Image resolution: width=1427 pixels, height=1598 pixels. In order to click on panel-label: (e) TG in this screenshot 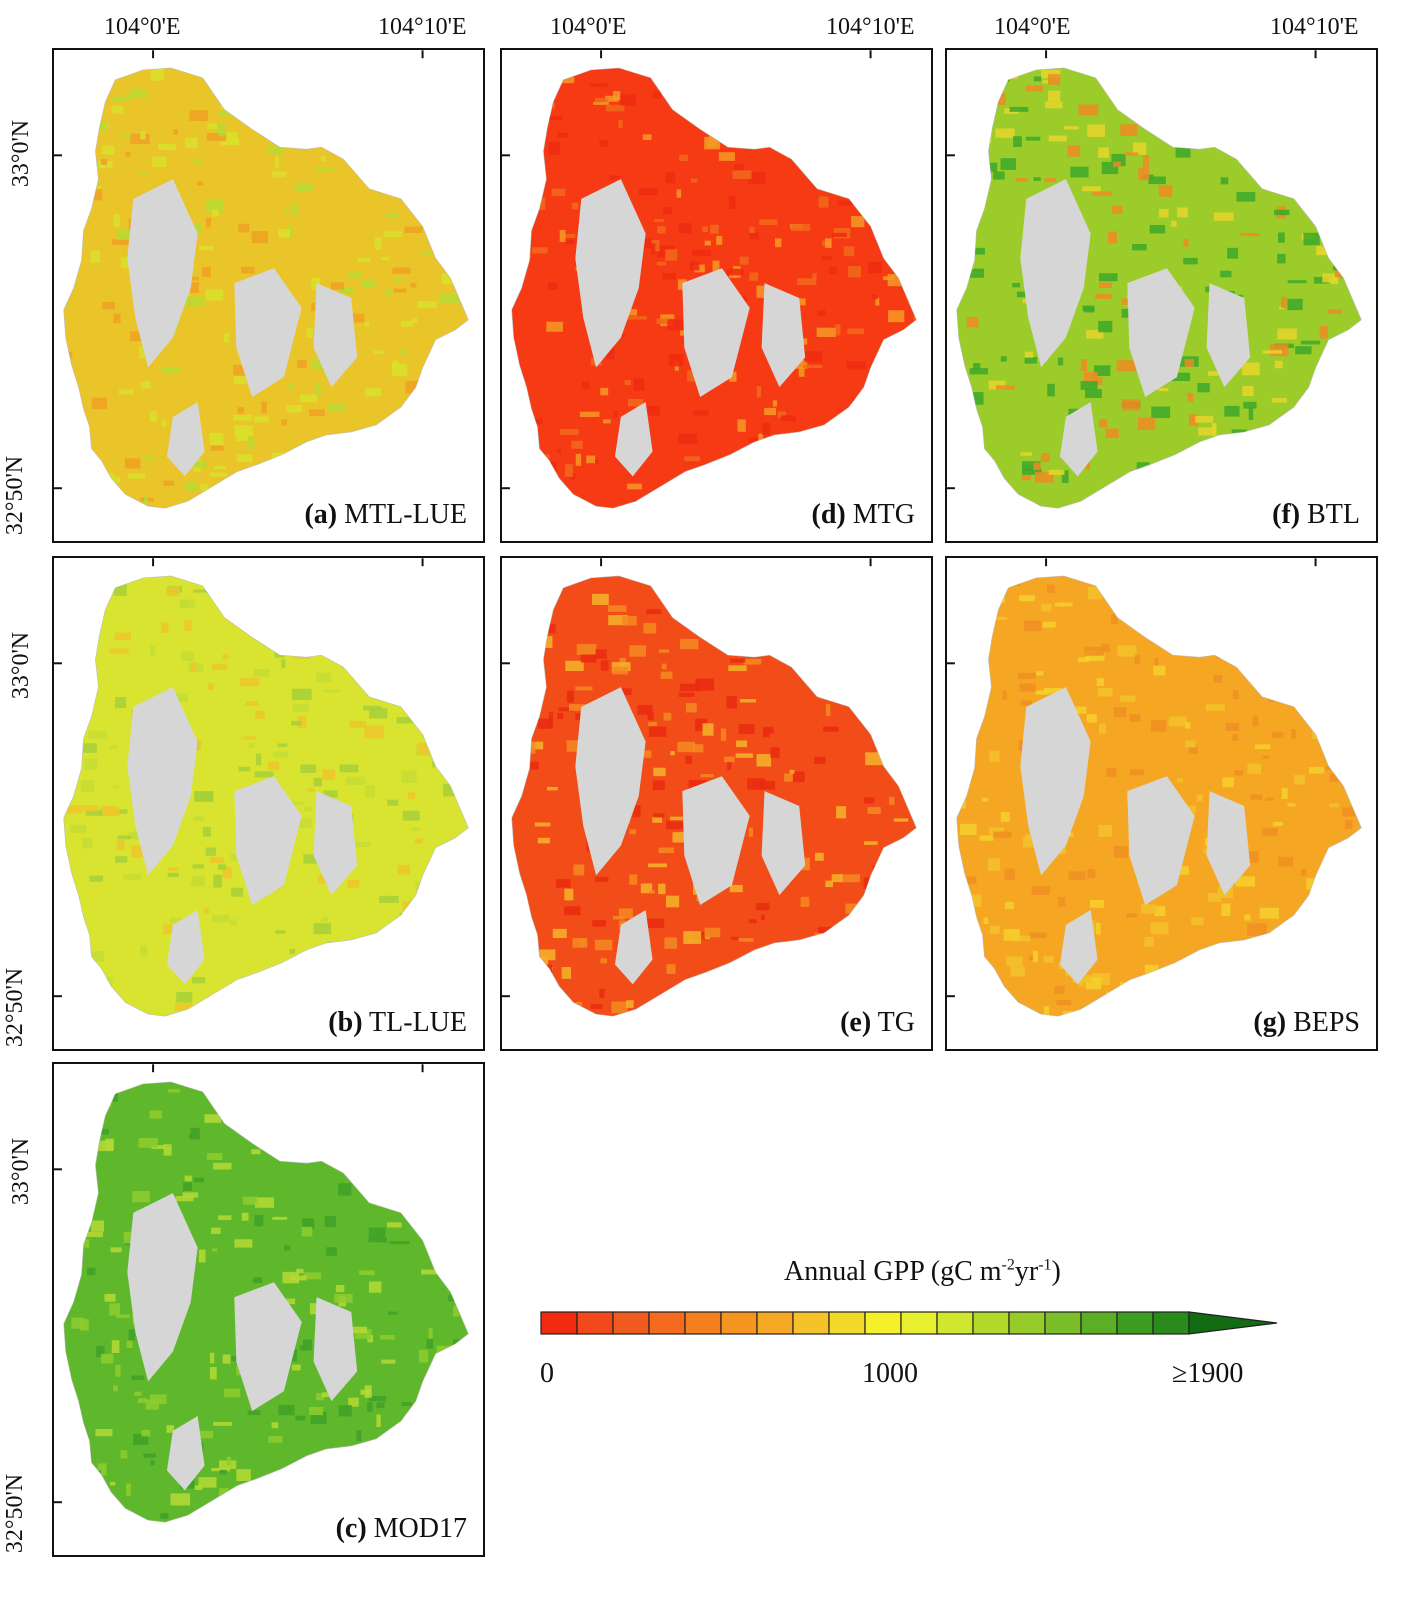, I will do `click(877, 1022)`.